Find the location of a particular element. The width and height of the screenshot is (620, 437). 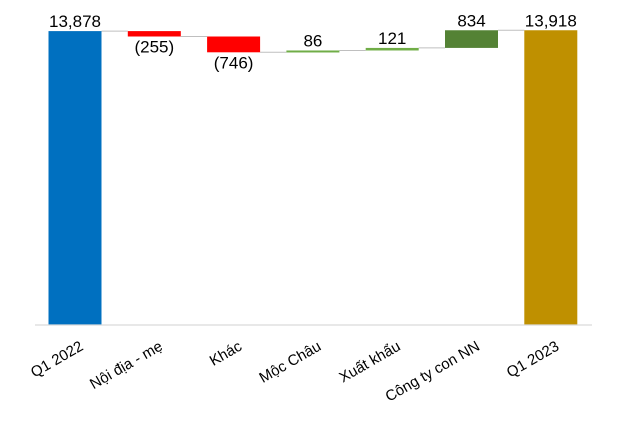

x-tick-label-3: Mộc Châu is located at coordinates (290, 362).